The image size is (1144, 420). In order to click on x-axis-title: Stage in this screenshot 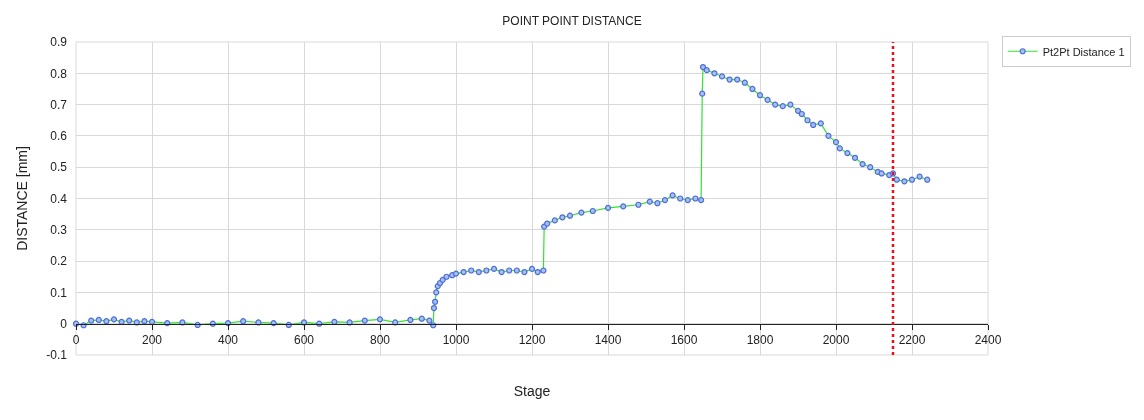, I will do `click(532, 391)`.